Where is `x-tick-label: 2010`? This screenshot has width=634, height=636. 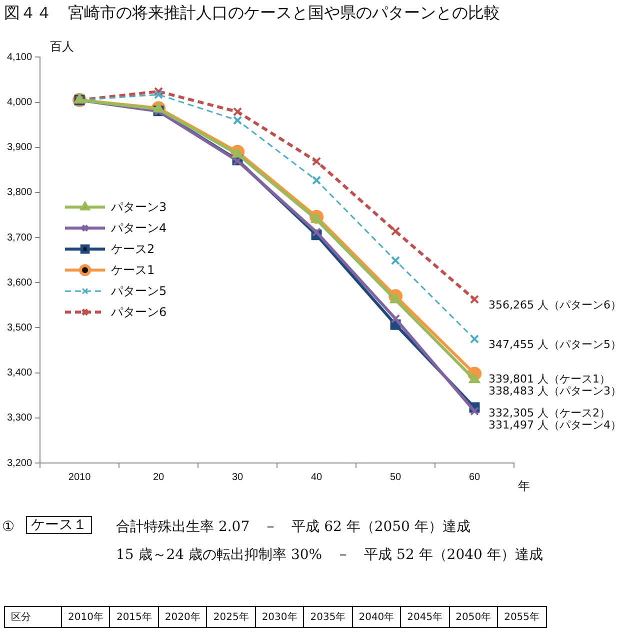
x-tick-label: 2010 is located at coordinates (80, 477).